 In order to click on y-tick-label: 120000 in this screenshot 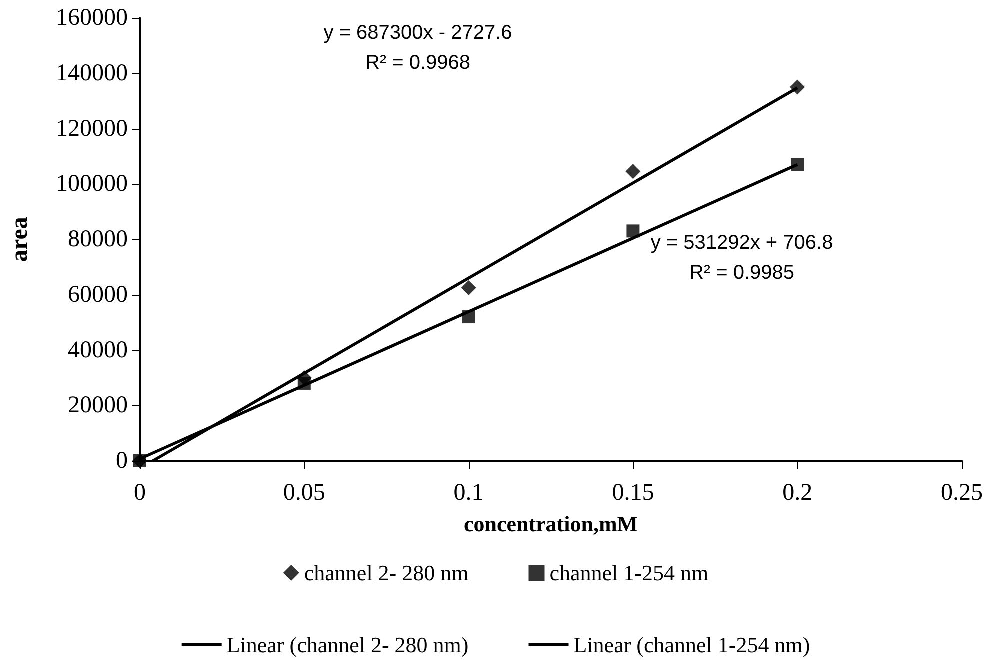, I will do `click(92, 129)`.